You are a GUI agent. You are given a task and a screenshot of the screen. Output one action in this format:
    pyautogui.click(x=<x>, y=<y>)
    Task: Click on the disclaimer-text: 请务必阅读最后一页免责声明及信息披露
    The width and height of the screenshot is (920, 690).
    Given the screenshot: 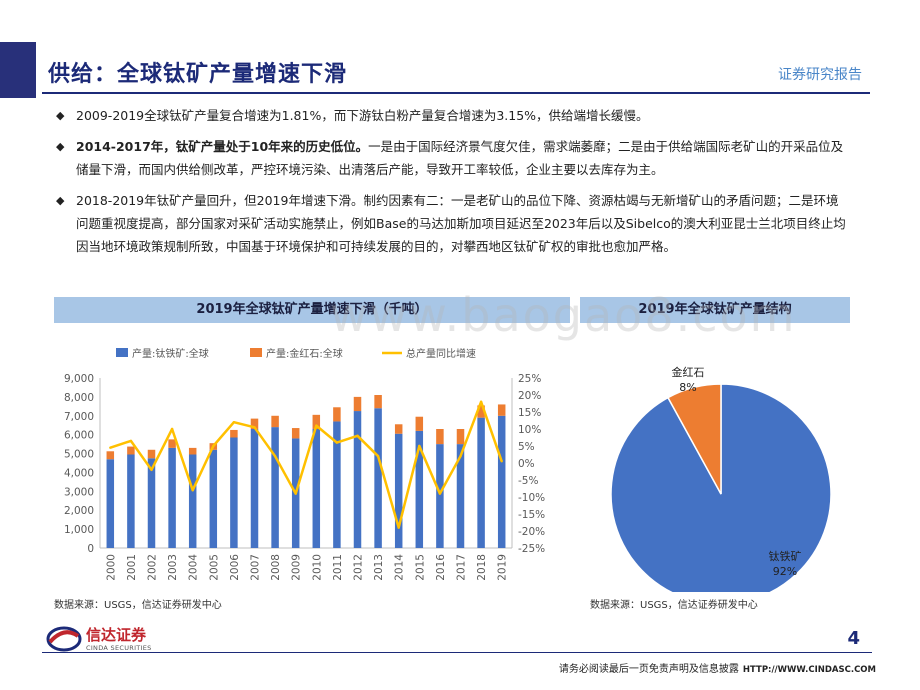 What is the action you would take?
    pyautogui.click(x=648, y=669)
    